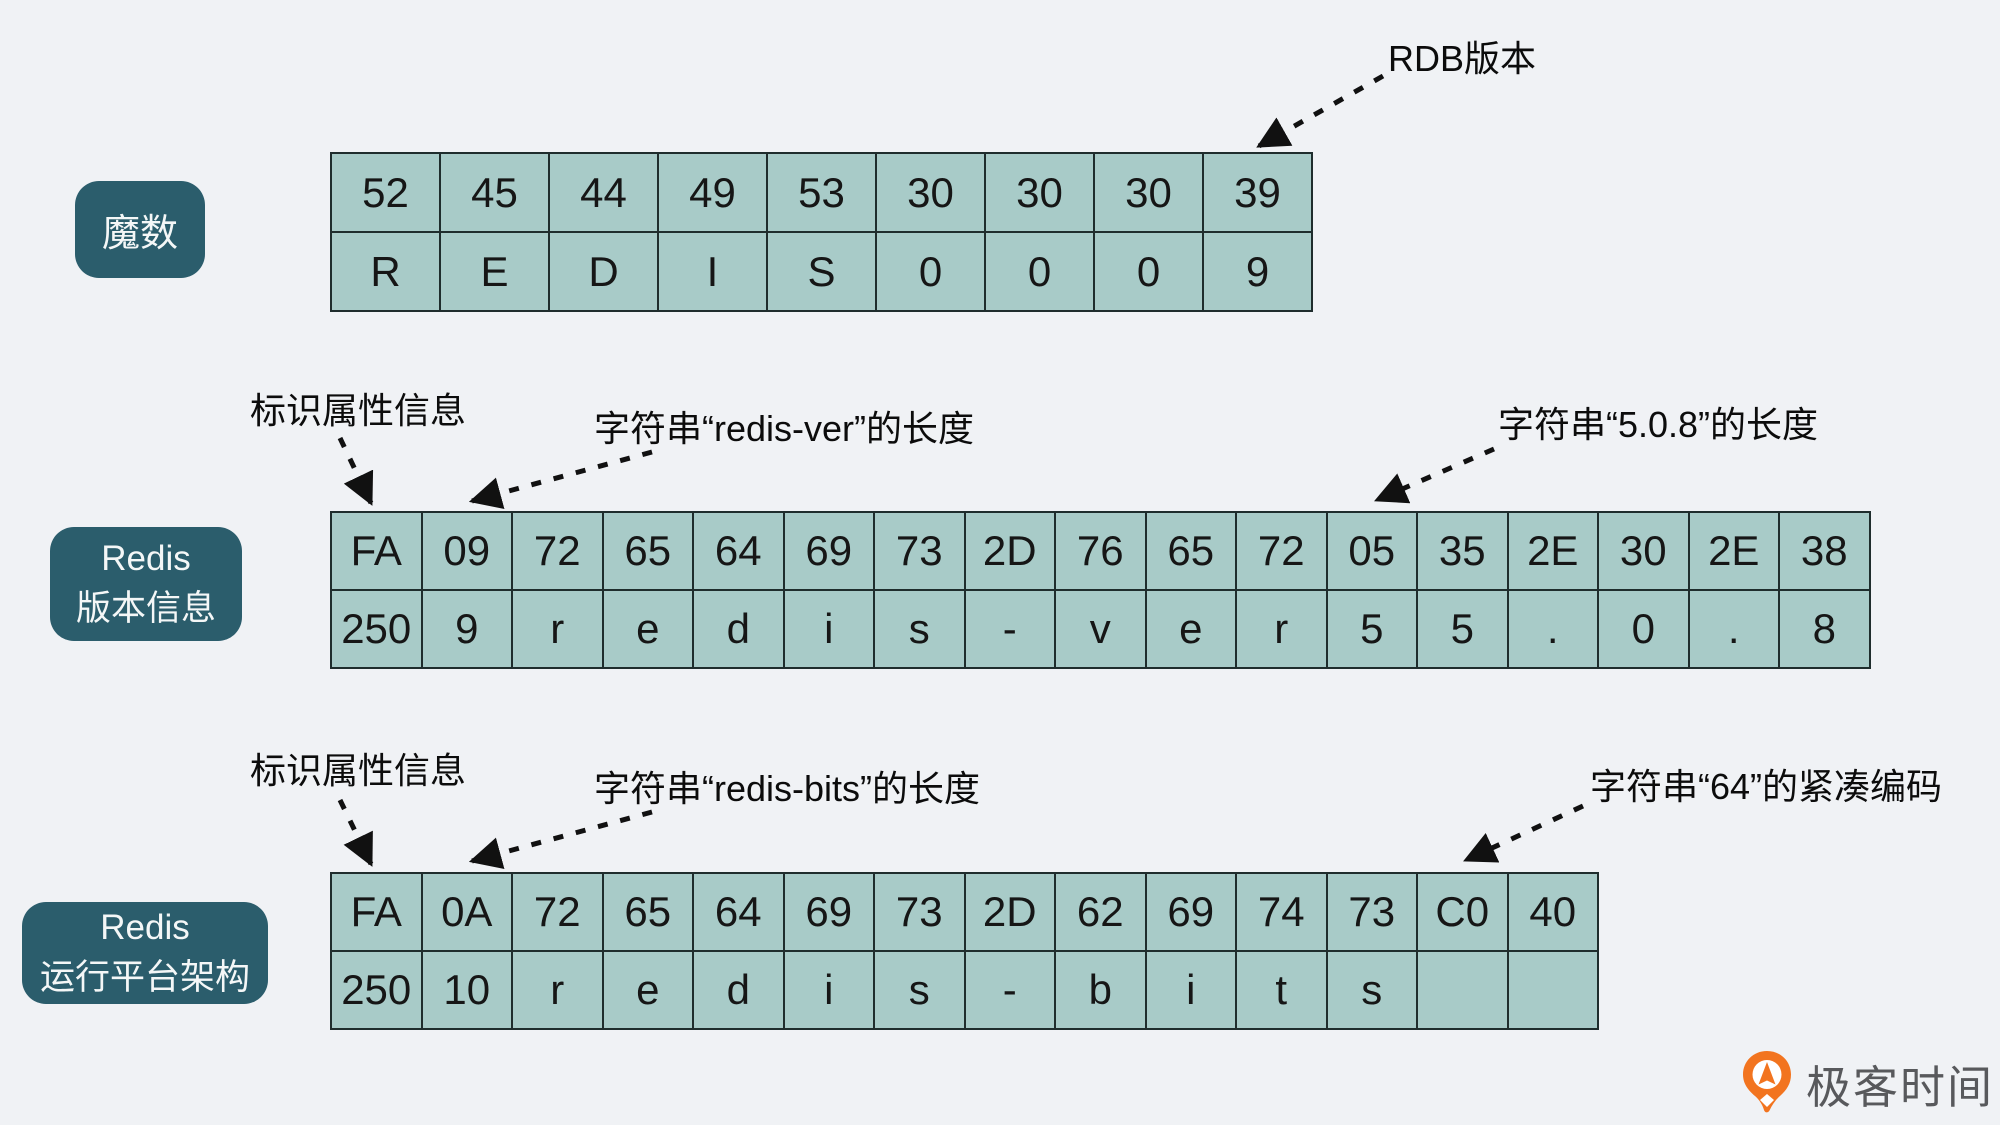 The height and width of the screenshot is (1125, 2000). What do you see at coordinates (1100, 990) in the screenshot?
I see `table-cell: b` at bounding box center [1100, 990].